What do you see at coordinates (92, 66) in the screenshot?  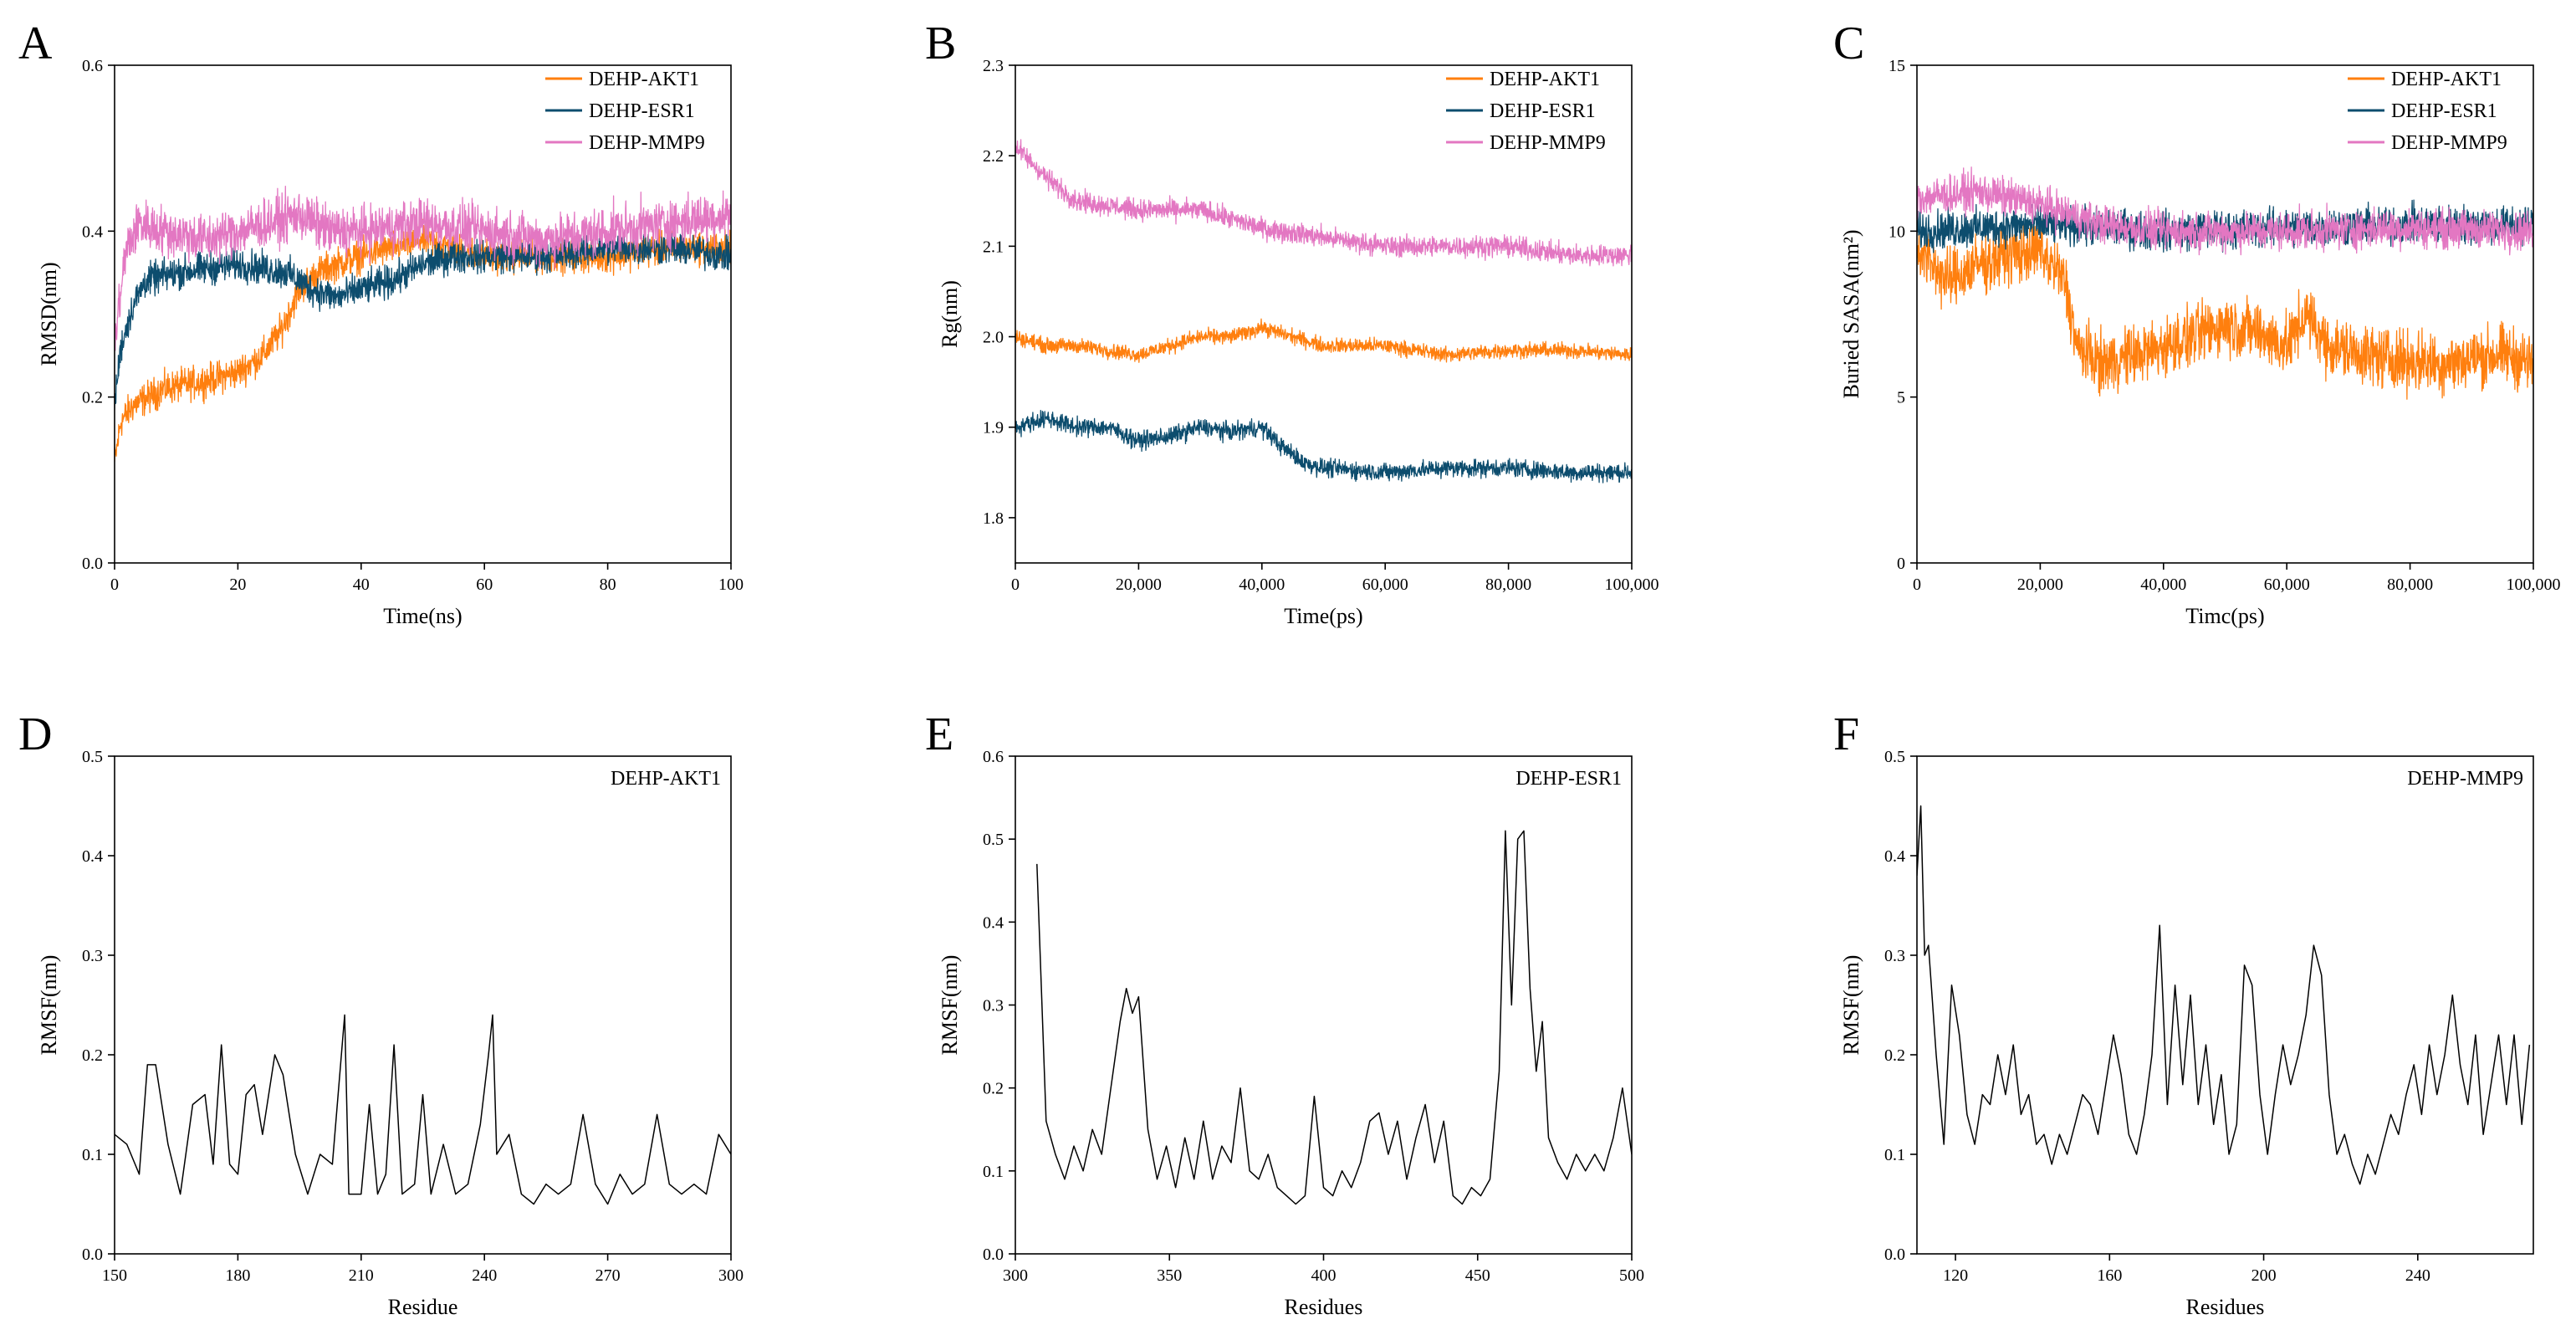 I see `y-tick-label: 0.6` at bounding box center [92, 66].